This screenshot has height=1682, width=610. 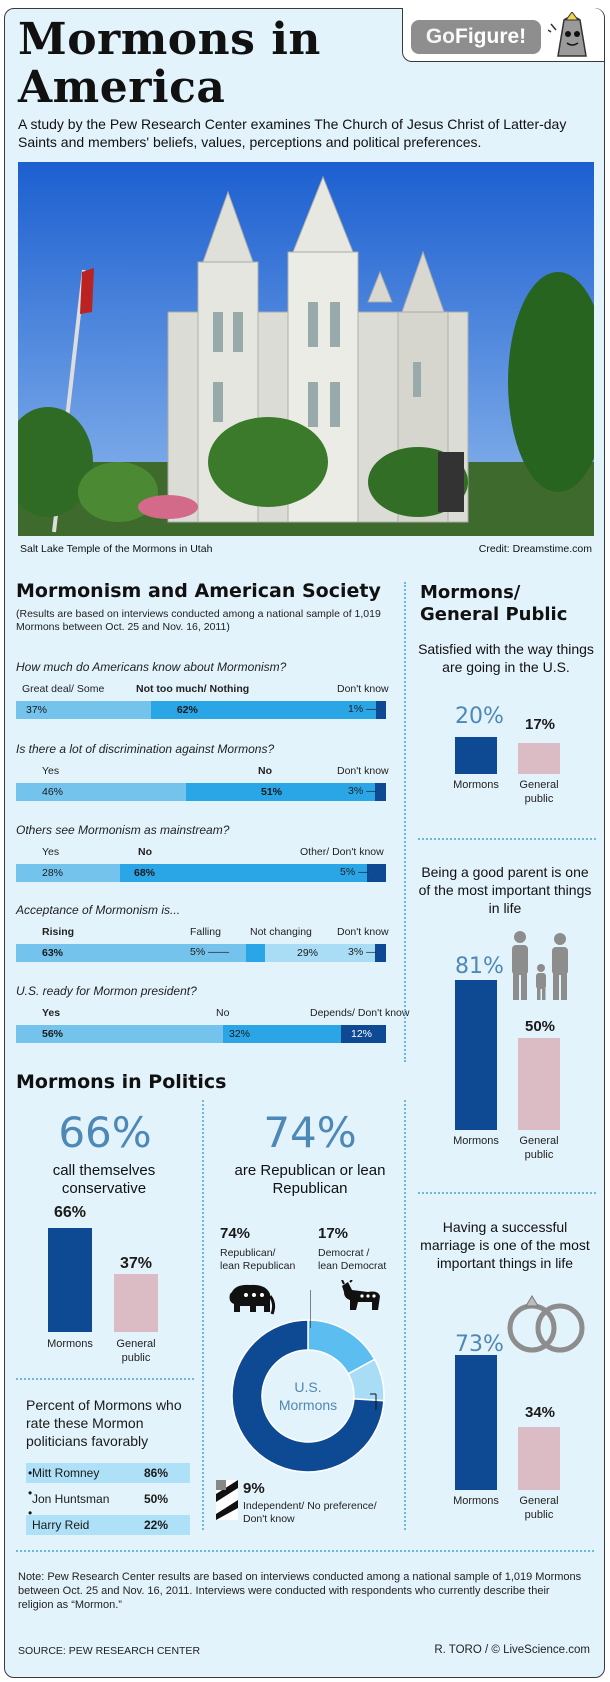 What do you see at coordinates (136, 1302) in the screenshot?
I see `bar-conservative-public` at bounding box center [136, 1302].